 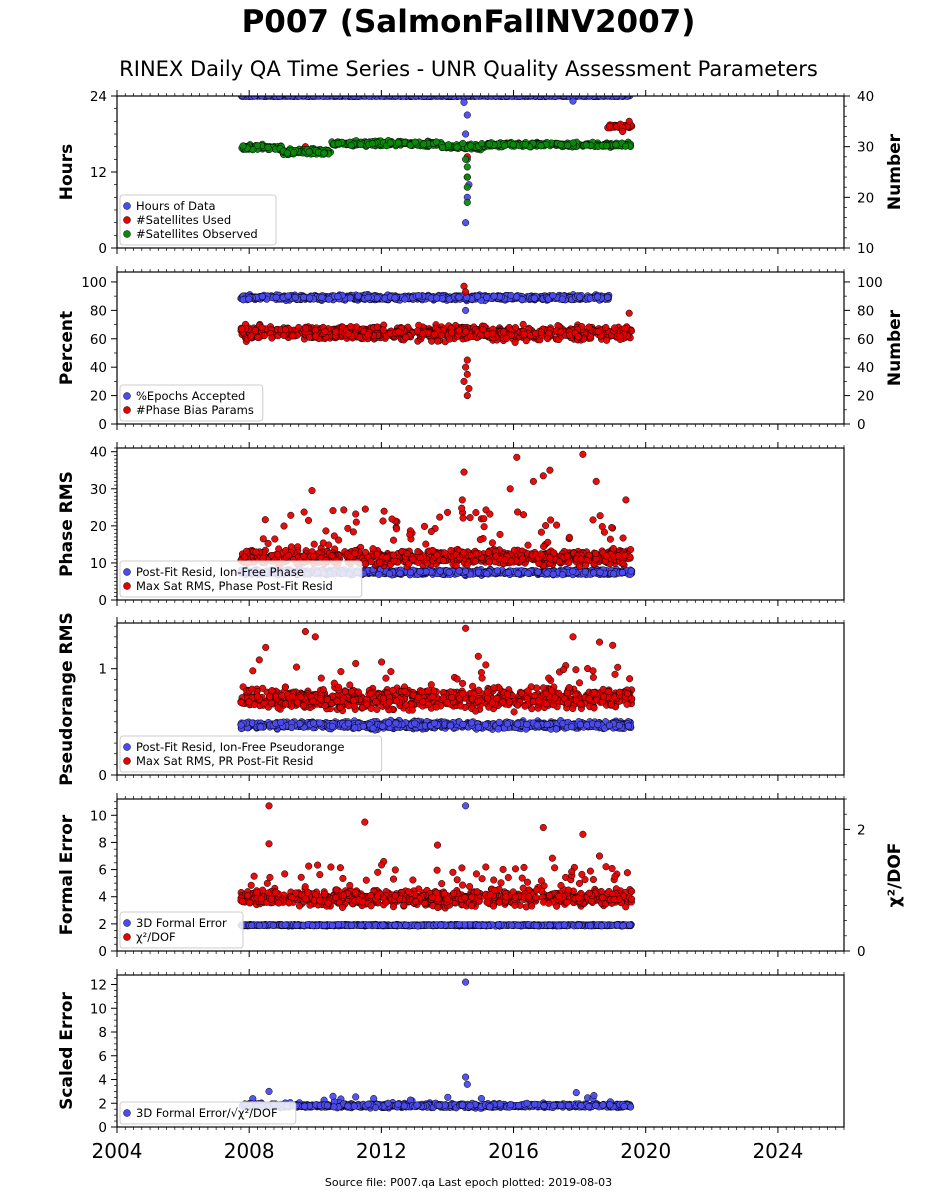 I want to click on series-hours-of-data, so click(x=436, y=161).